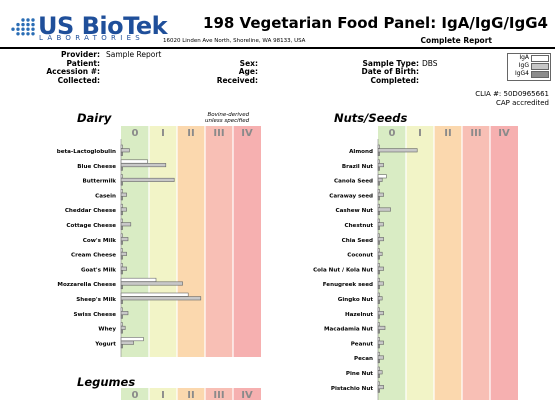 The height and width of the screenshot is (400, 555). Describe the element at coordinates (237, 80) in the screenshot. I see `received-label: Received:` at that location.